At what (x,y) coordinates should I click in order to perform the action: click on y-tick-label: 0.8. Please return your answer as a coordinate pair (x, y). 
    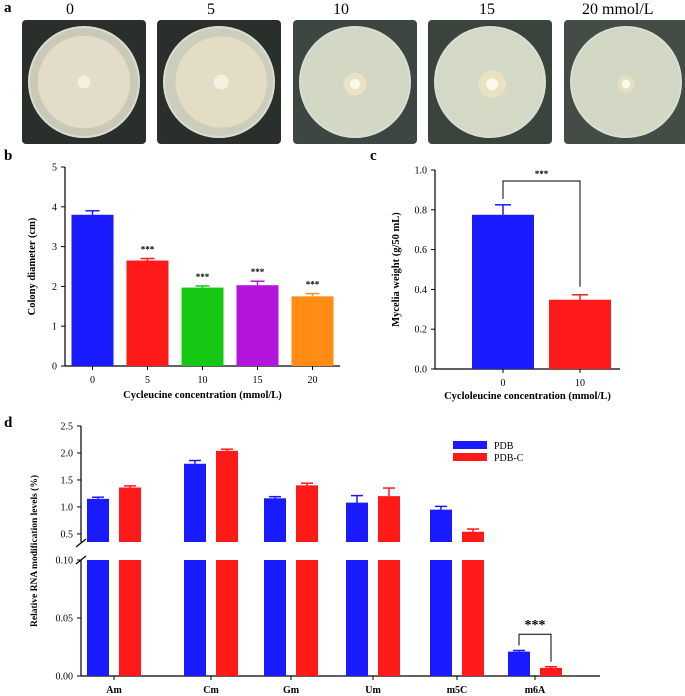
    Looking at the image, I should click on (421, 210).